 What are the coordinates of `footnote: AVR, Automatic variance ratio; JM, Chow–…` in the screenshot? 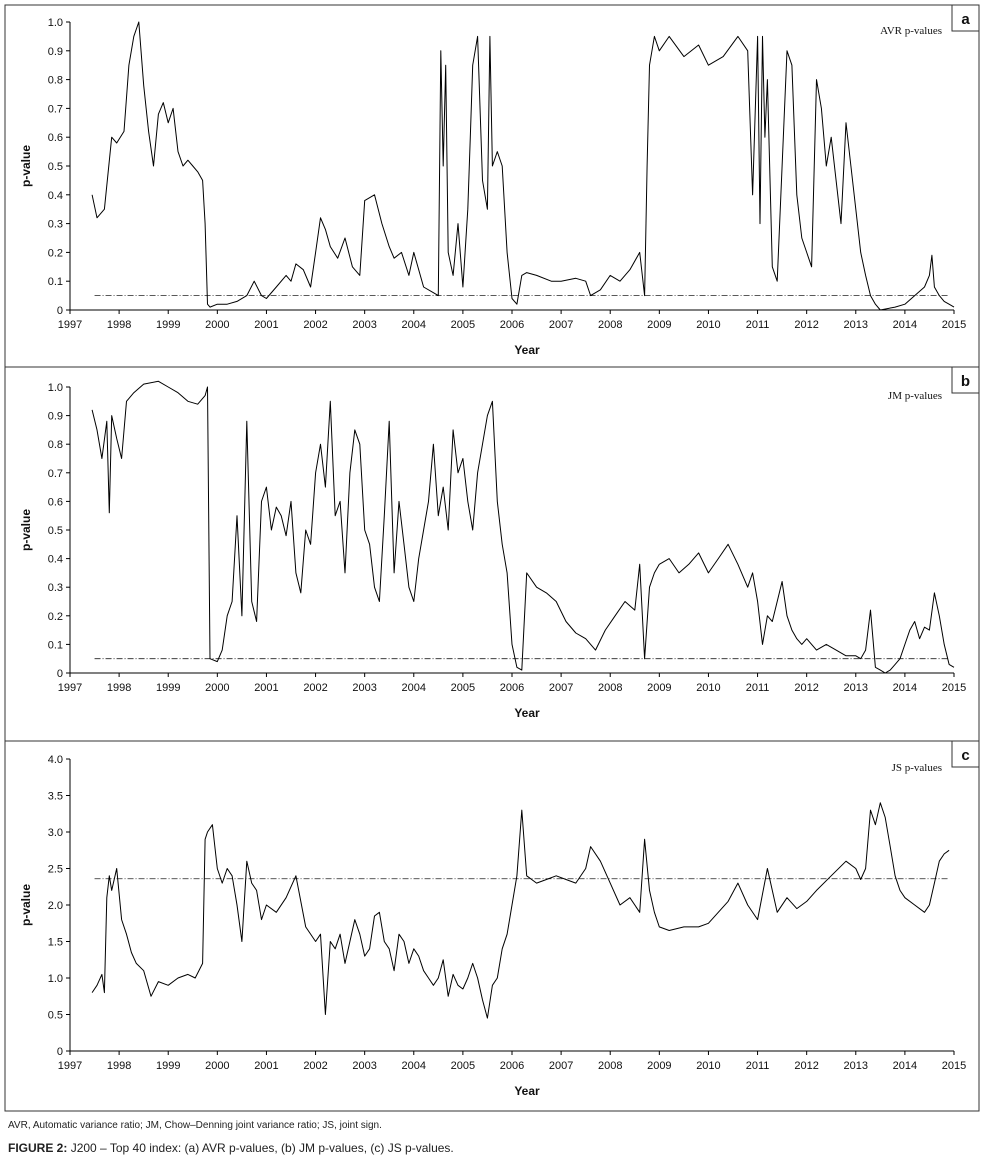 It's located at (195, 1125).